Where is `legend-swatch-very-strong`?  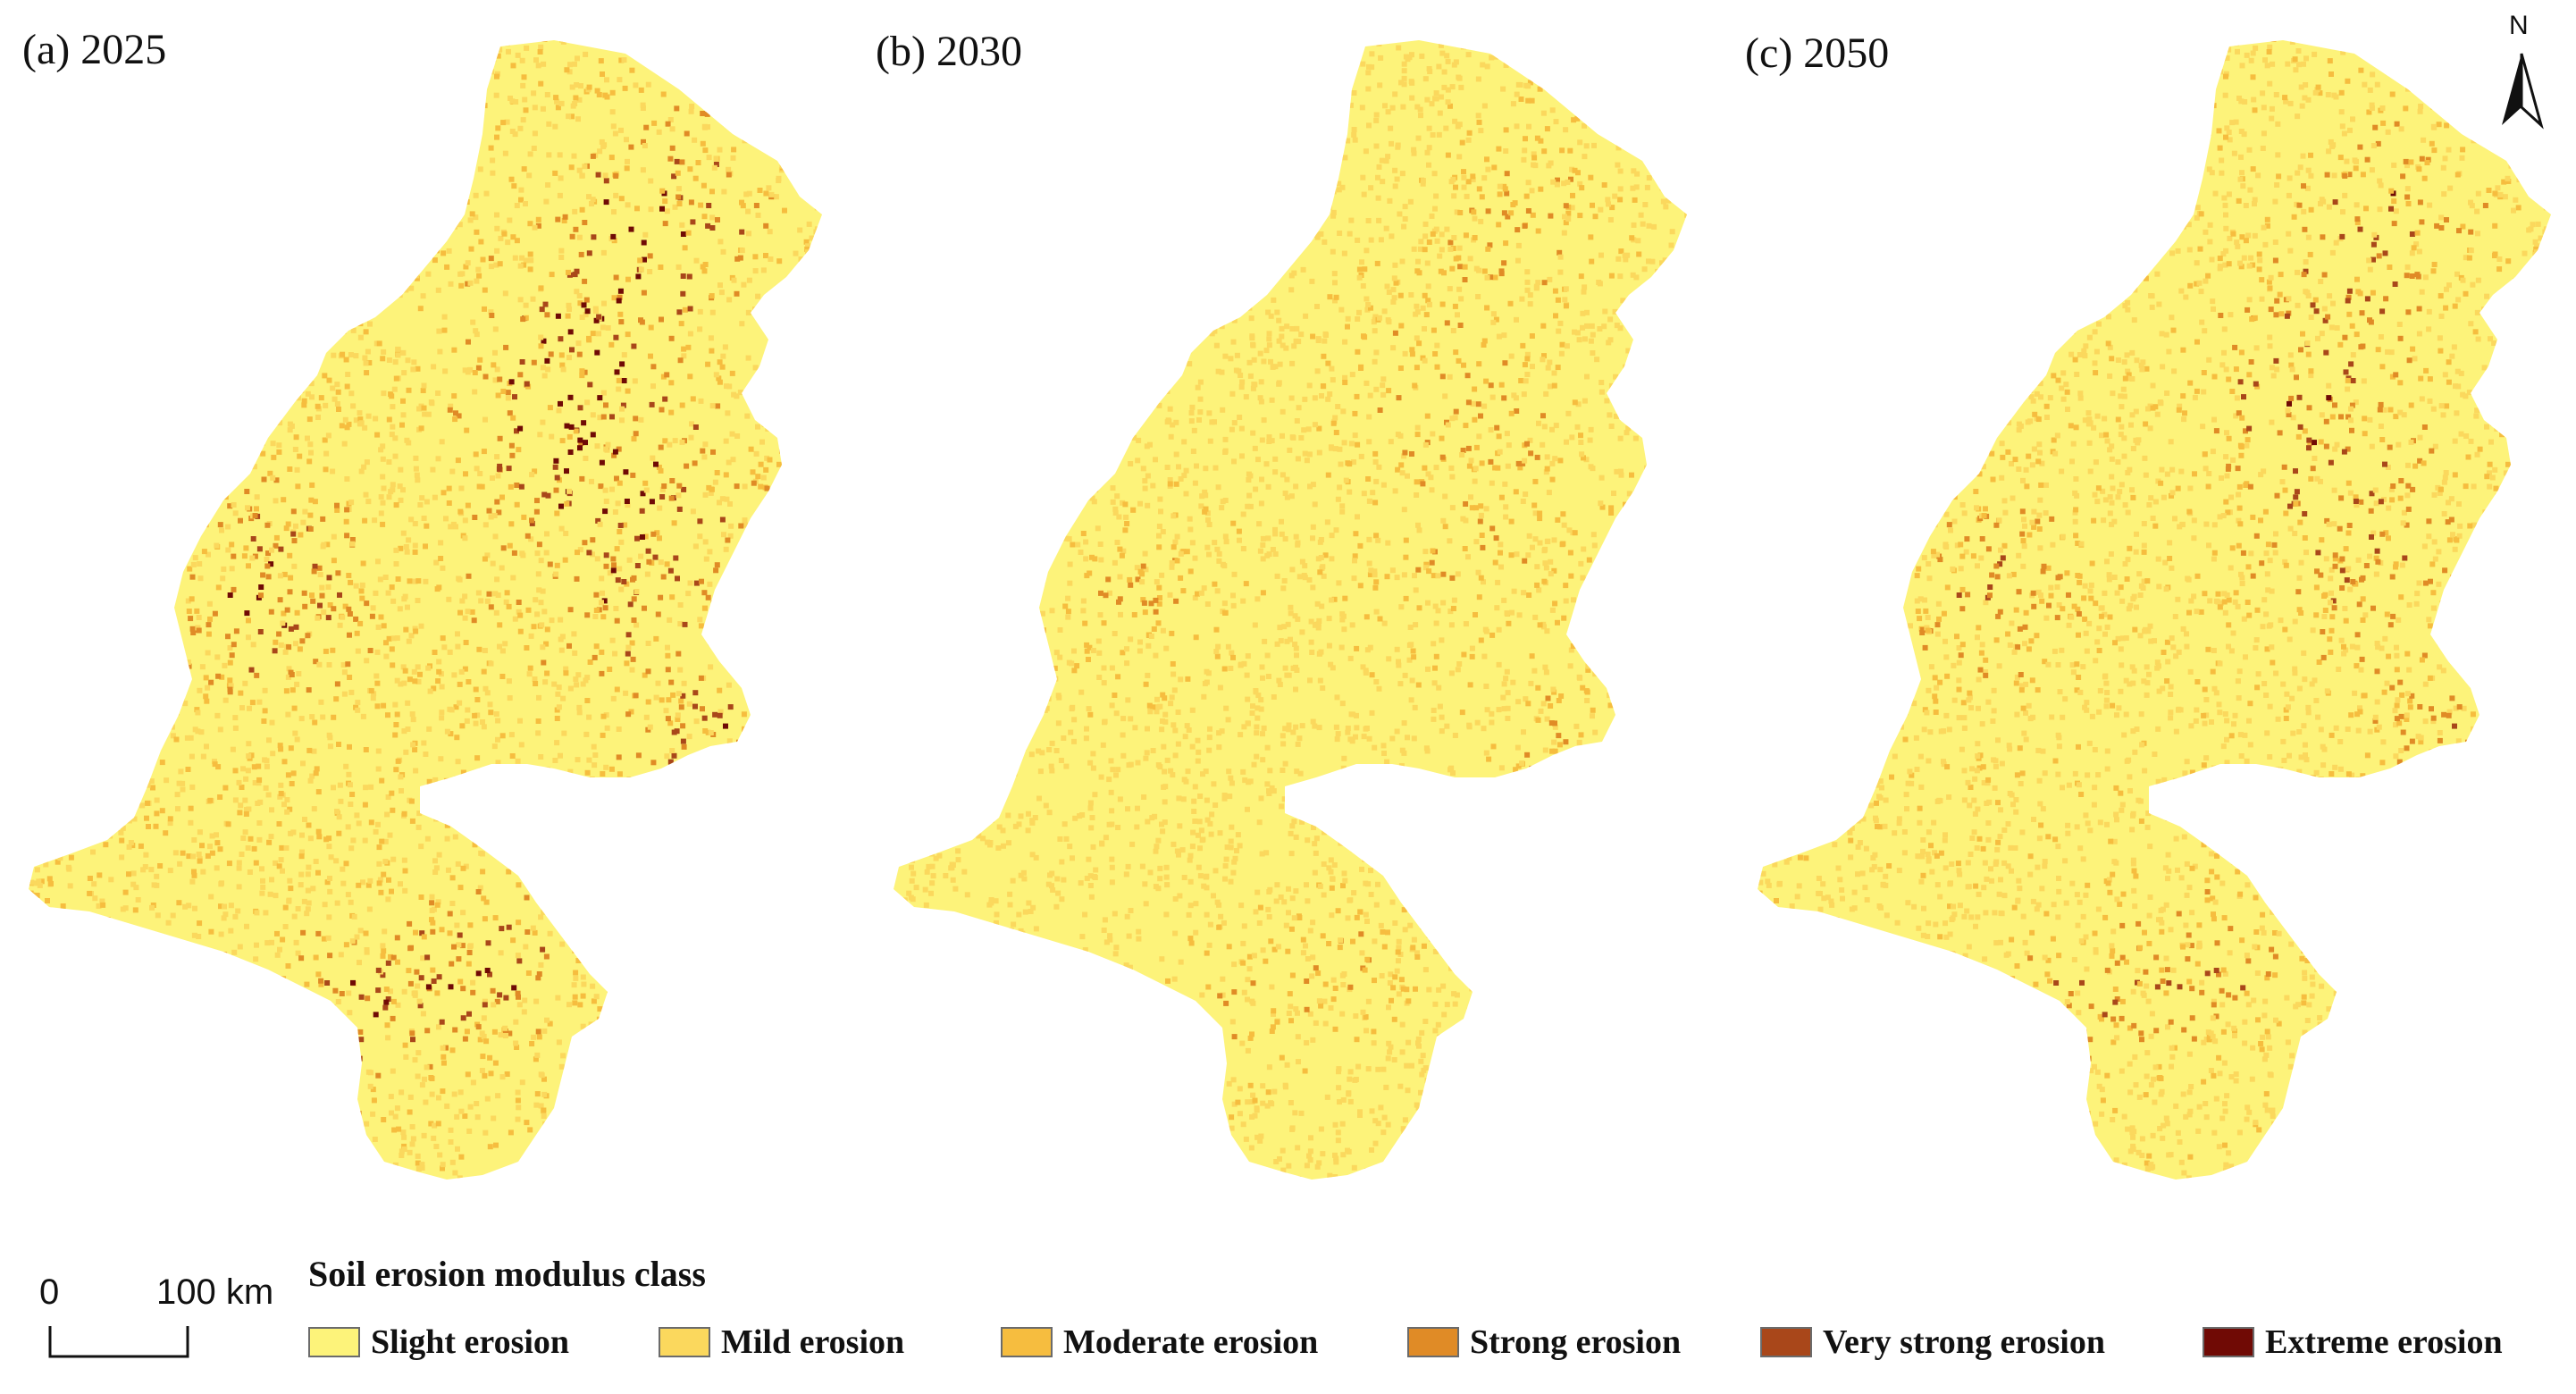
legend-swatch-very-strong is located at coordinates (1786, 1342).